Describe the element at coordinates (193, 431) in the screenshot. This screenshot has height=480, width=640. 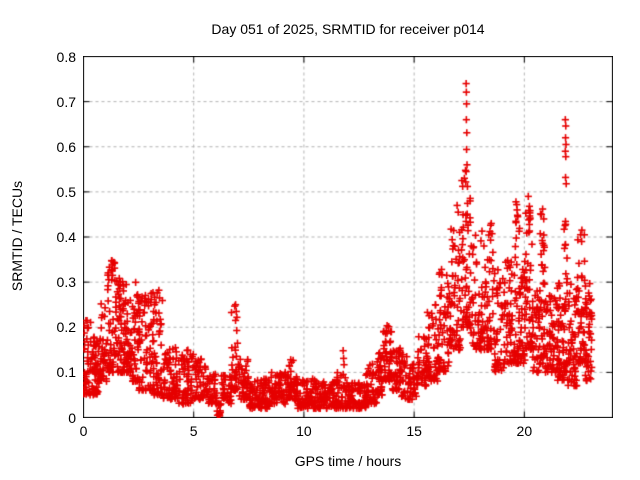
I see `x-tick-label: 5` at that location.